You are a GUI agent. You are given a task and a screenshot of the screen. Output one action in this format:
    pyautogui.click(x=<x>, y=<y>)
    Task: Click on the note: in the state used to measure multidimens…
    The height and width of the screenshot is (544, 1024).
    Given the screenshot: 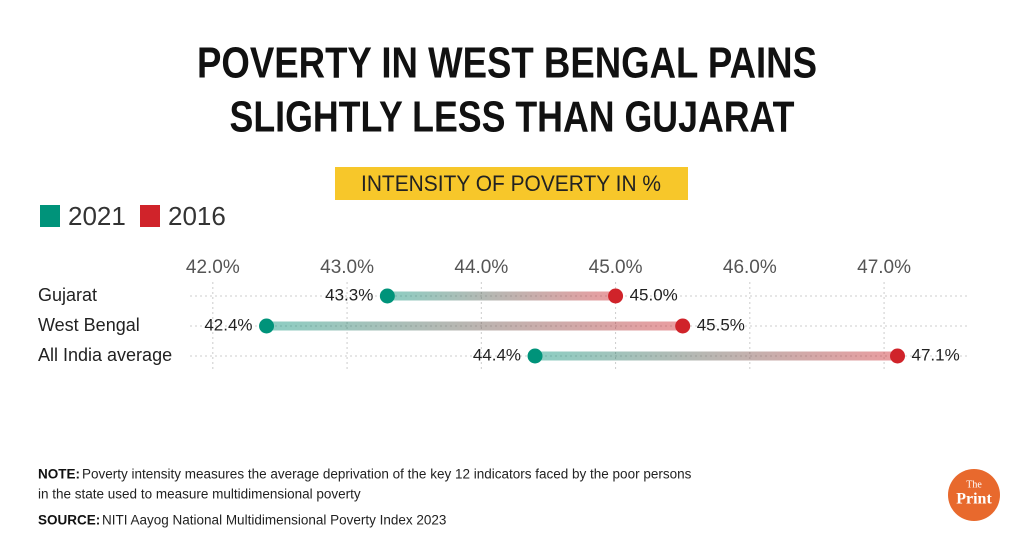 What is the action you would take?
    pyautogui.click(x=199, y=494)
    